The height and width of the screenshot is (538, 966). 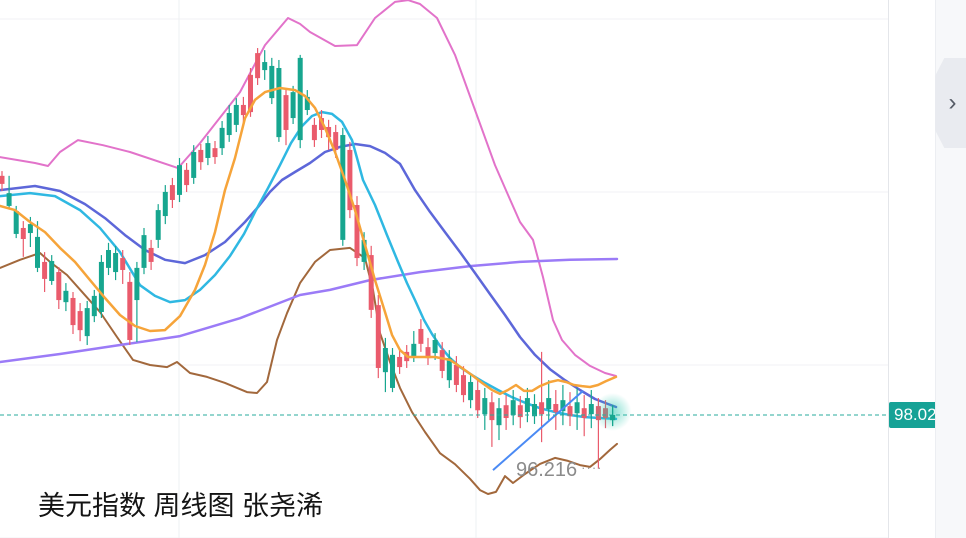 I want to click on ma_long-line, so click(x=309, y=310).